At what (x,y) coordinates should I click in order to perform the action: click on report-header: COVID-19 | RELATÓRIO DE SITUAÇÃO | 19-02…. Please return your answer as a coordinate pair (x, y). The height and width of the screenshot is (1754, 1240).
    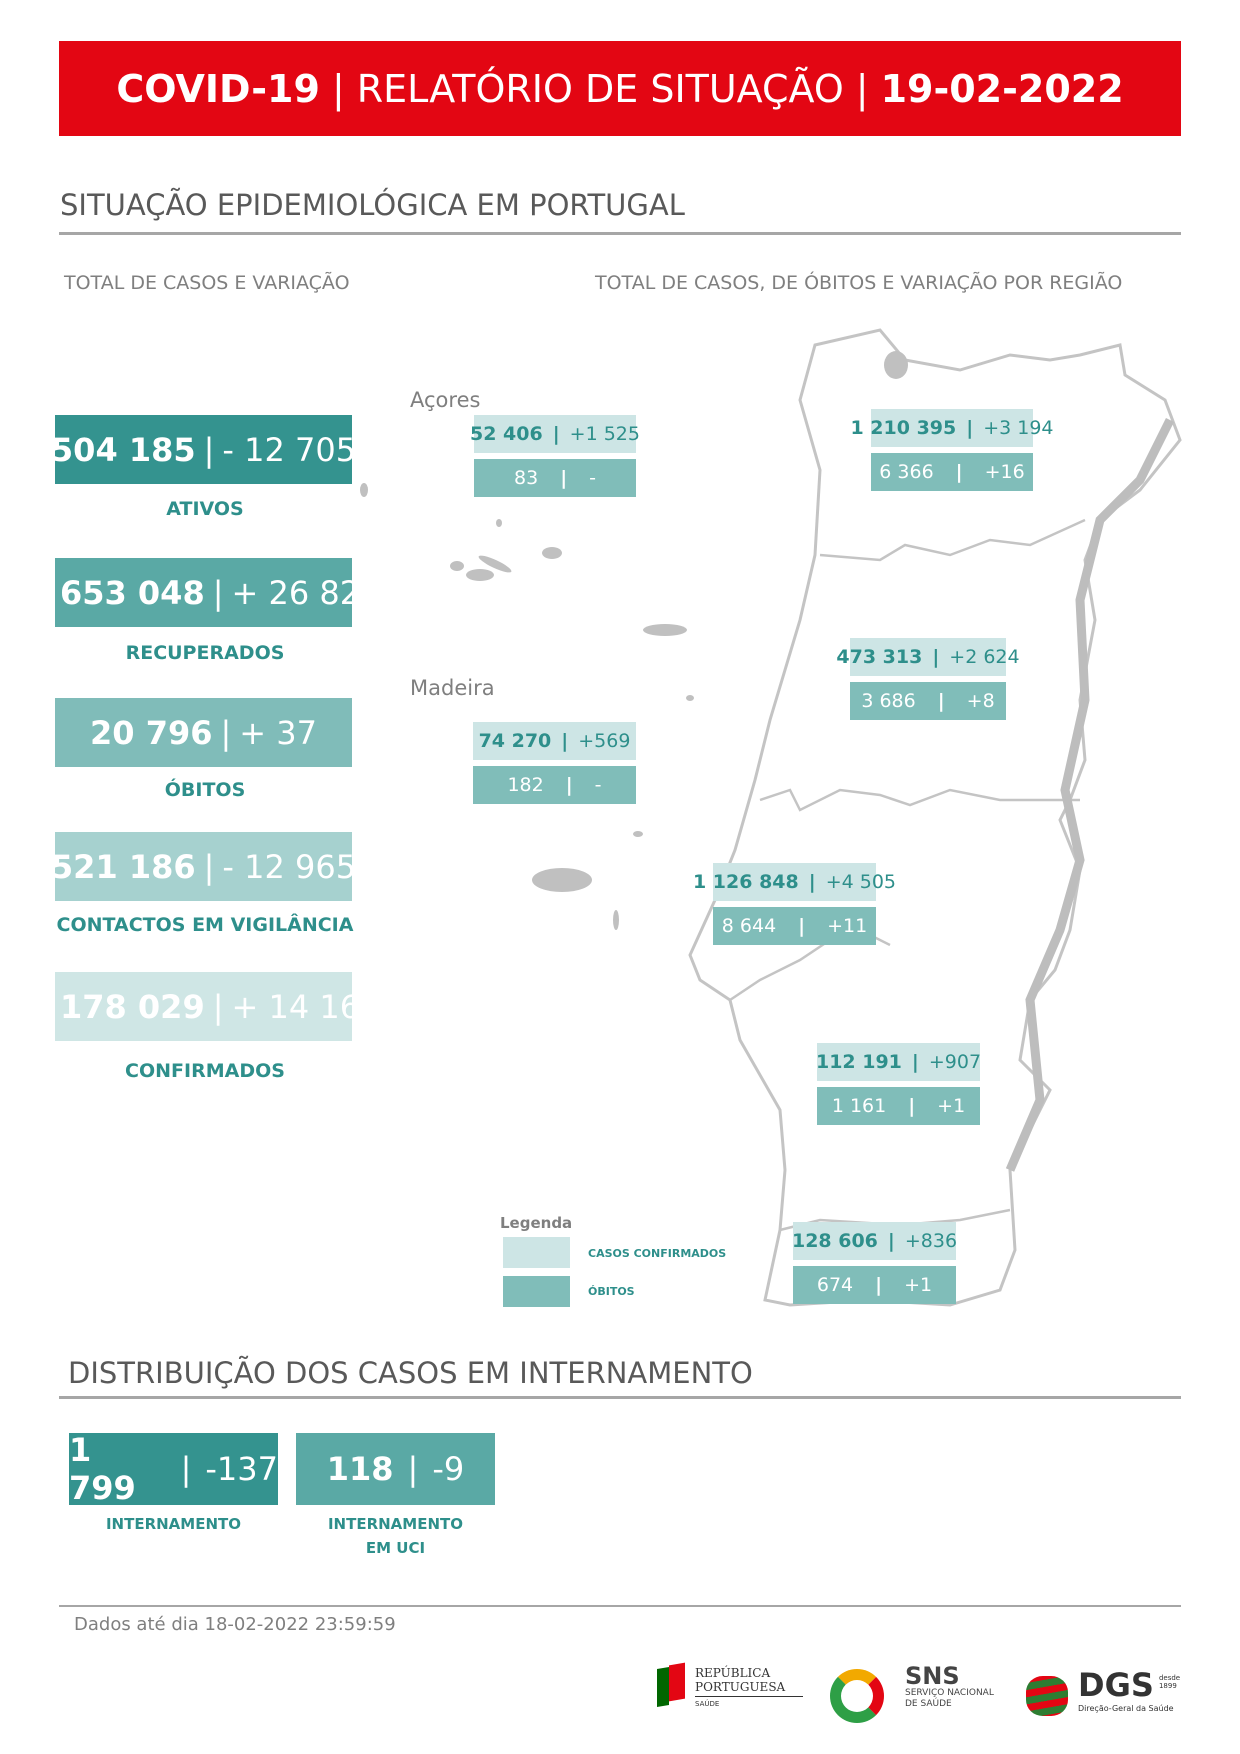
    Looking at the image, I should click on (620, 88).